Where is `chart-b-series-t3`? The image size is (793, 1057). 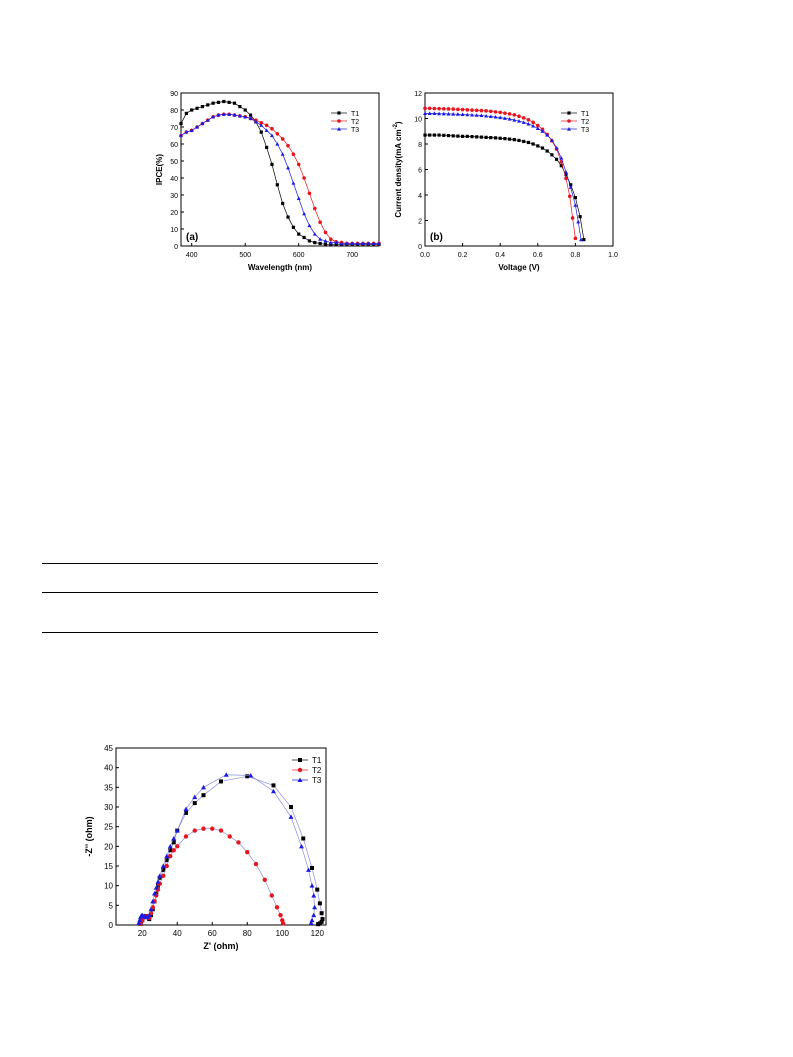
chart-b-series-t3 is located at coordinates (503, 176).